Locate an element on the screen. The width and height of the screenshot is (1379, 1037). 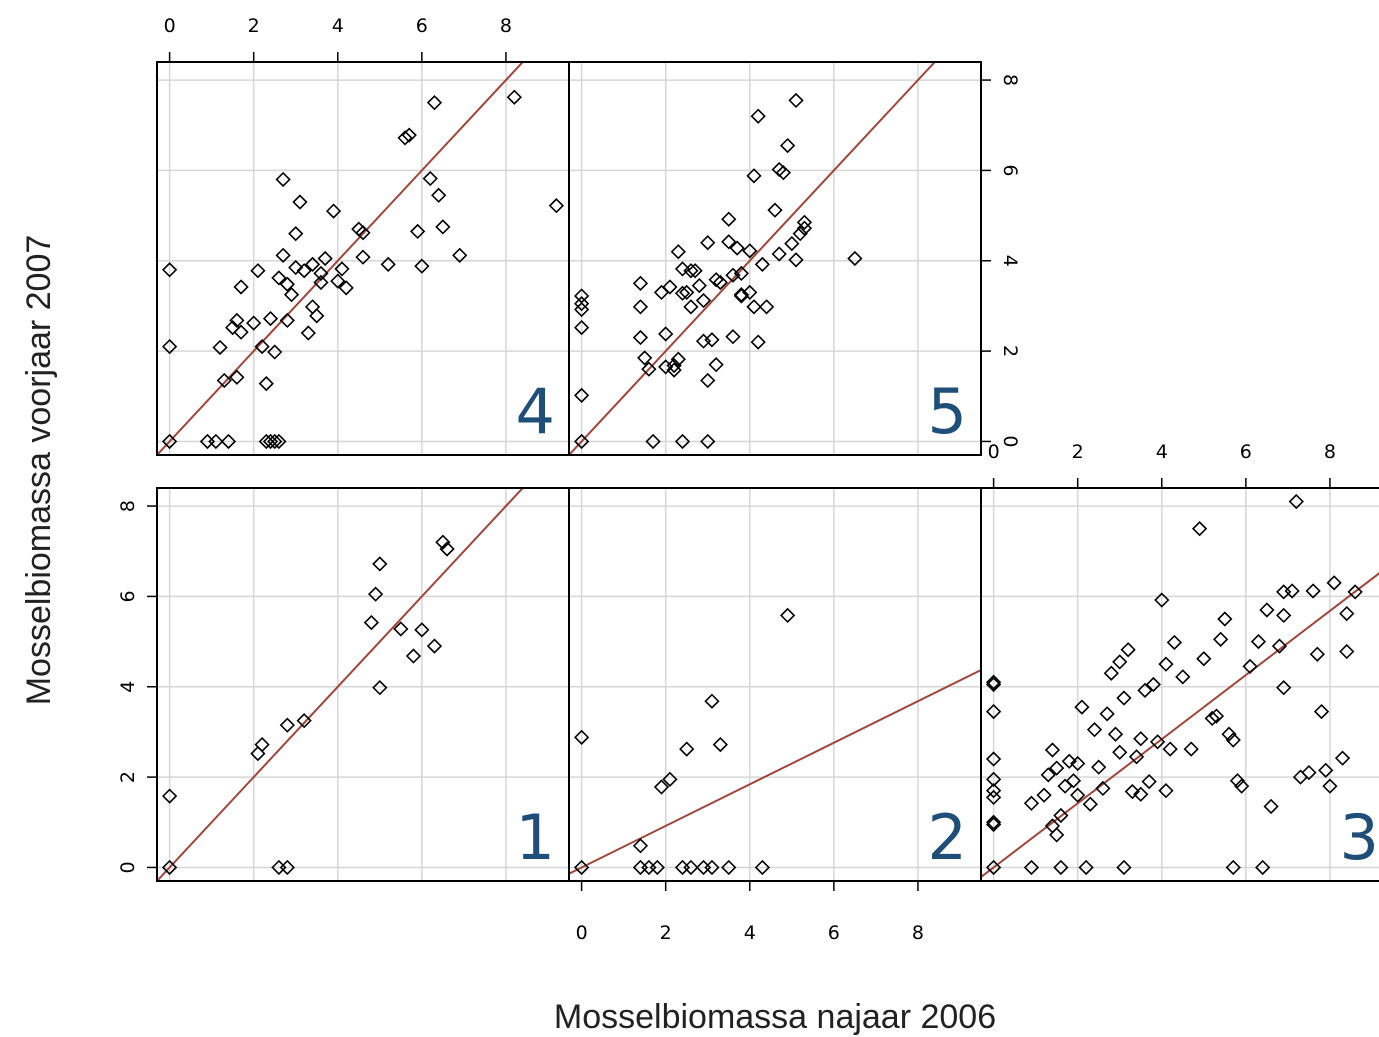
tick-label: 4 is located at coordinates (750, 933).